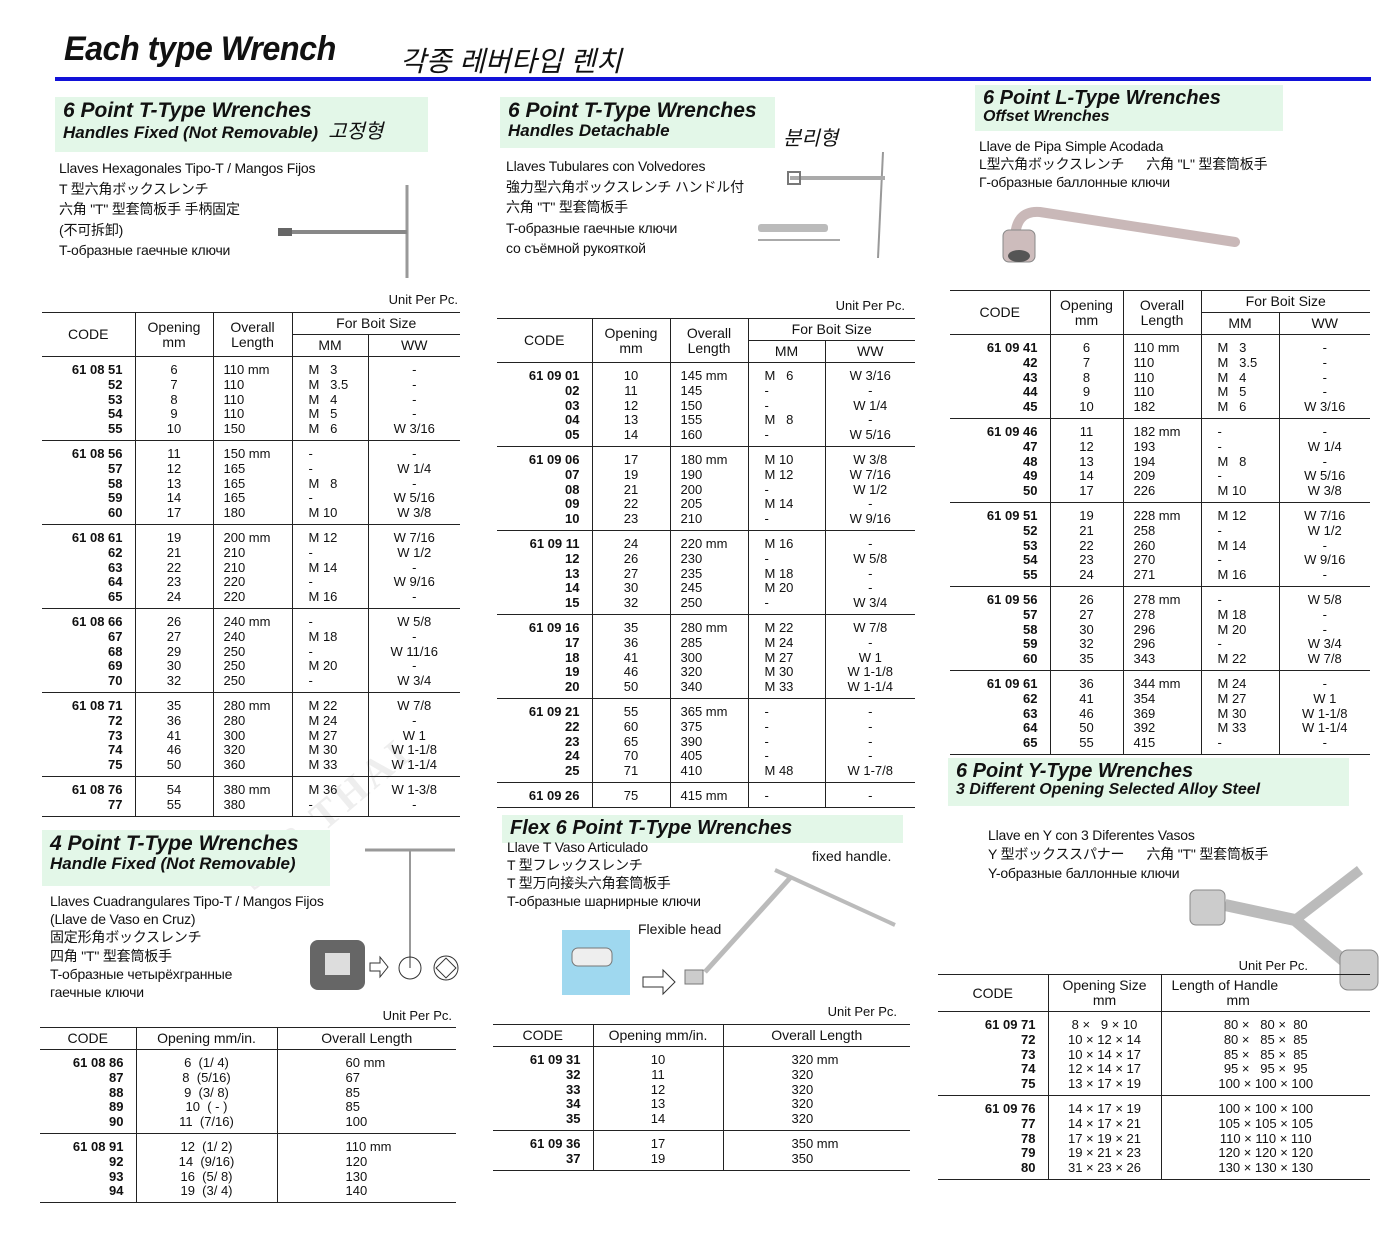 The width and height of the screenshot is (1394, 1244). Describe the element at coordinates (1086, 714) in the screenshot. I see `cell-opening: 46` at that location.